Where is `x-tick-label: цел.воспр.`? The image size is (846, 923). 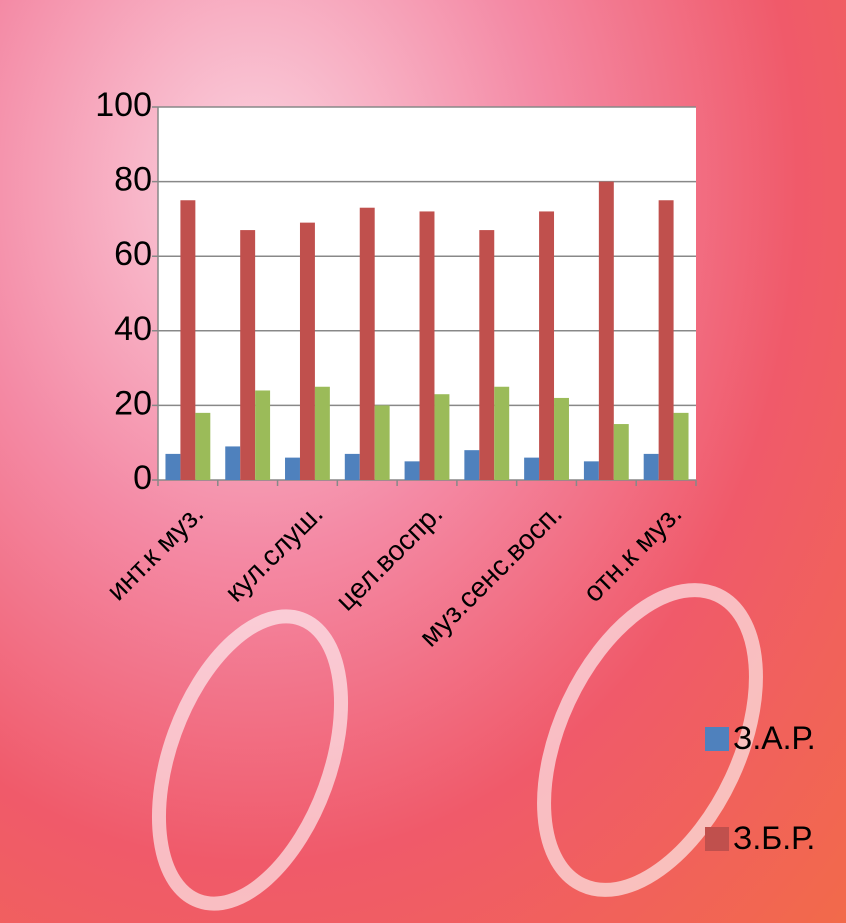
x-tick-label: цел.воспр. is located at coordinates (389, 557).